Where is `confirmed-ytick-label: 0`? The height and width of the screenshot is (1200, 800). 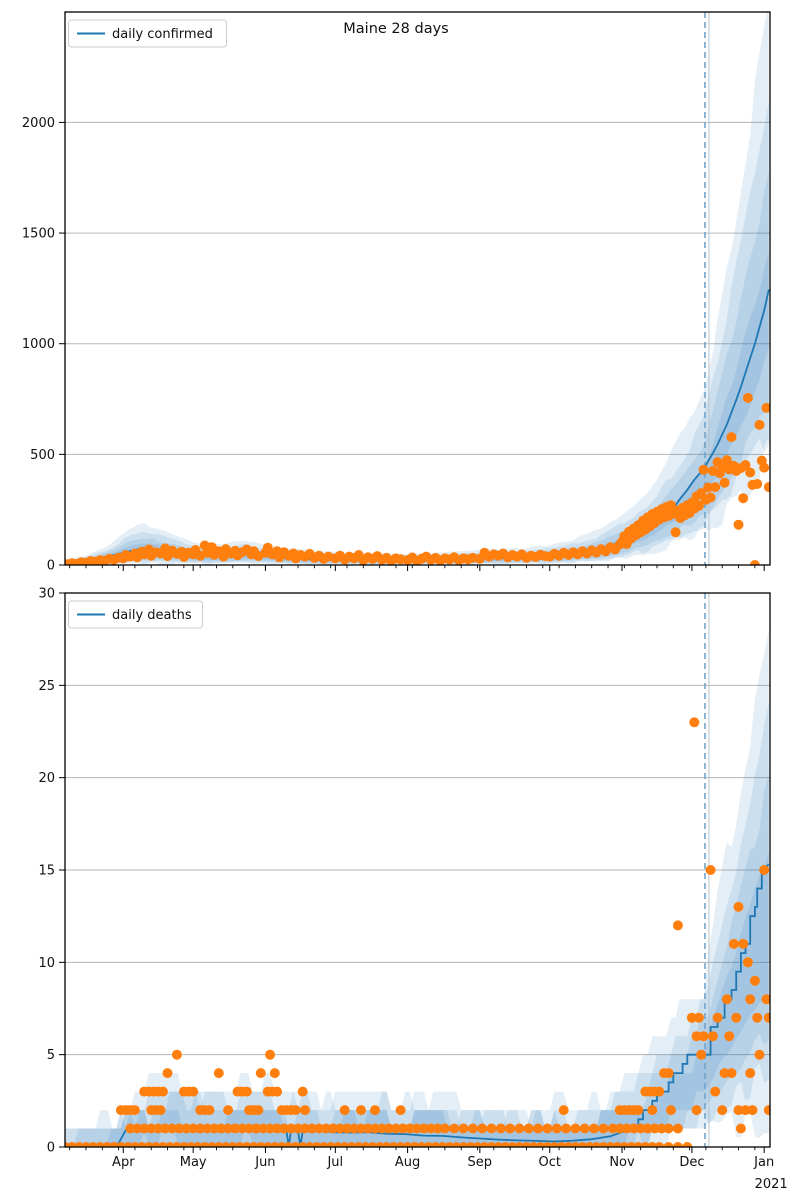 confirmed-ytick-label: 0 is located at coordinates (51, 566).